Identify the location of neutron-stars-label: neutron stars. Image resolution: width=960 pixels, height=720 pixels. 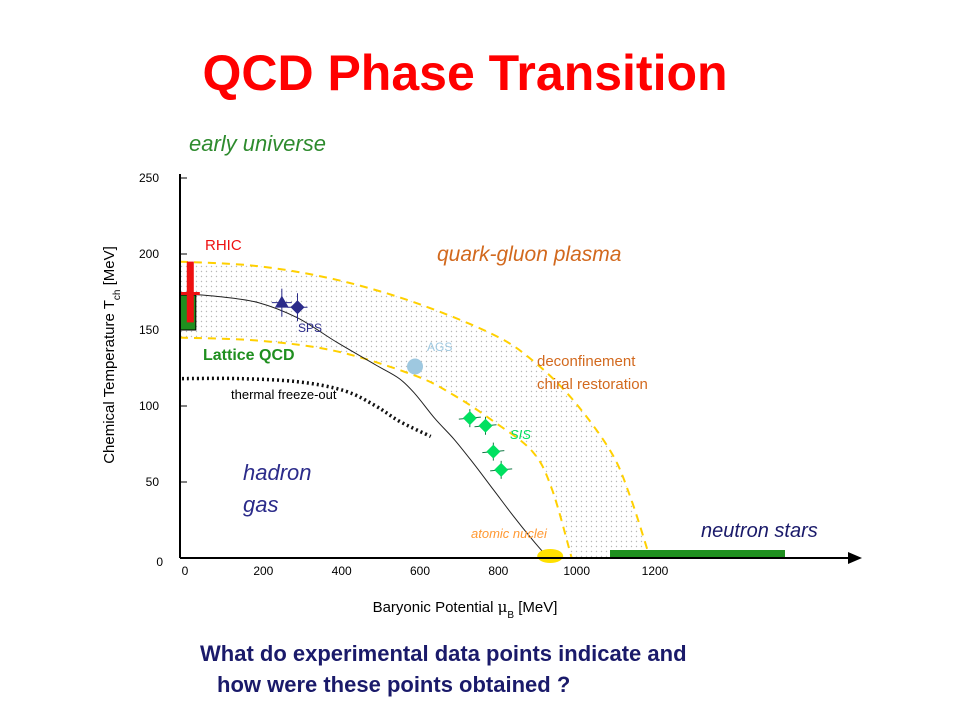
(759, 531).